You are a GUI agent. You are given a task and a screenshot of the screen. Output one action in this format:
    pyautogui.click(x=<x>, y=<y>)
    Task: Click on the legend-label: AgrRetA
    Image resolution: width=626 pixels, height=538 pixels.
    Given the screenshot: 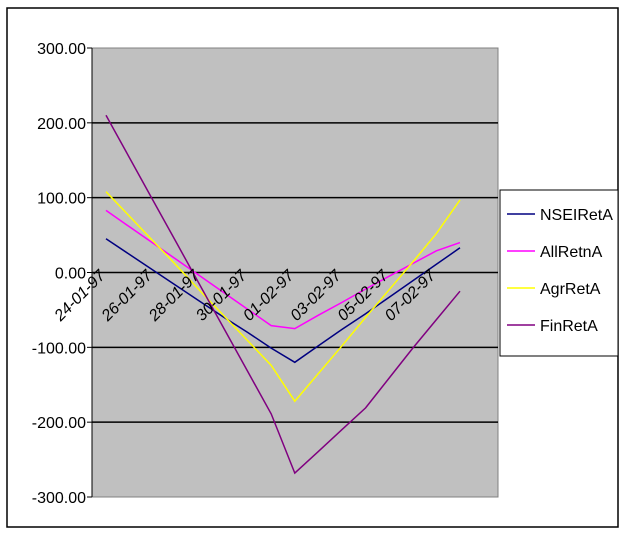 What is the action you would take?
    pyautogui.click(x=570, y=289)
    